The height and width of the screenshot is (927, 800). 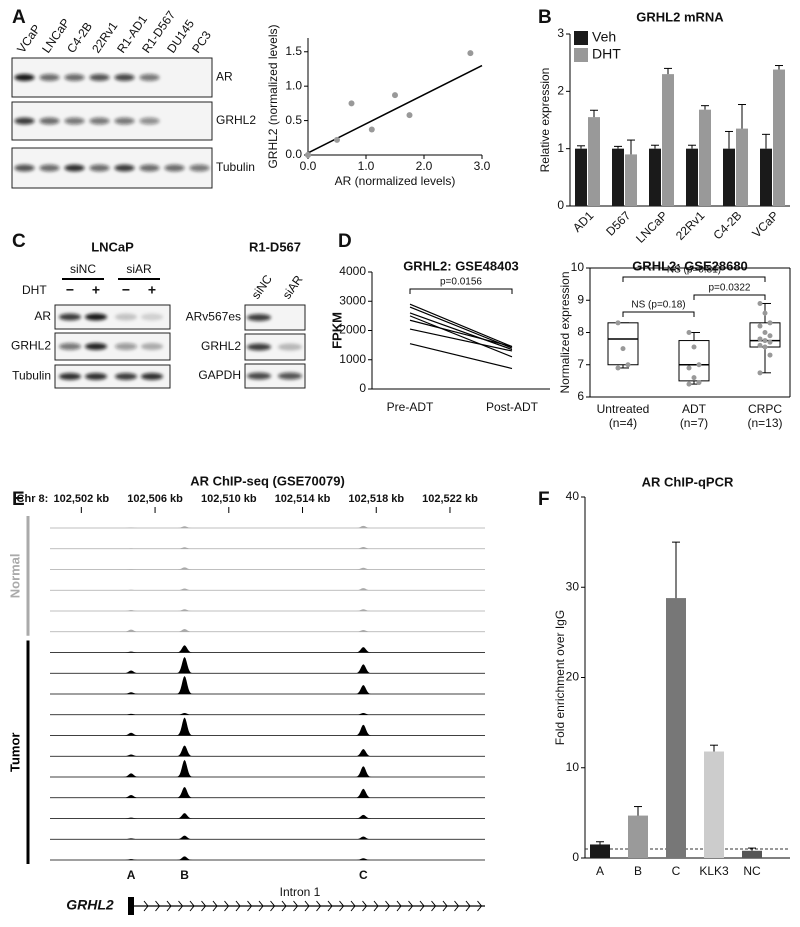 What do you see at coordinates (83, 269) in the screenshot?
I see `group-label: siNC` at bounding box center [83, 269].